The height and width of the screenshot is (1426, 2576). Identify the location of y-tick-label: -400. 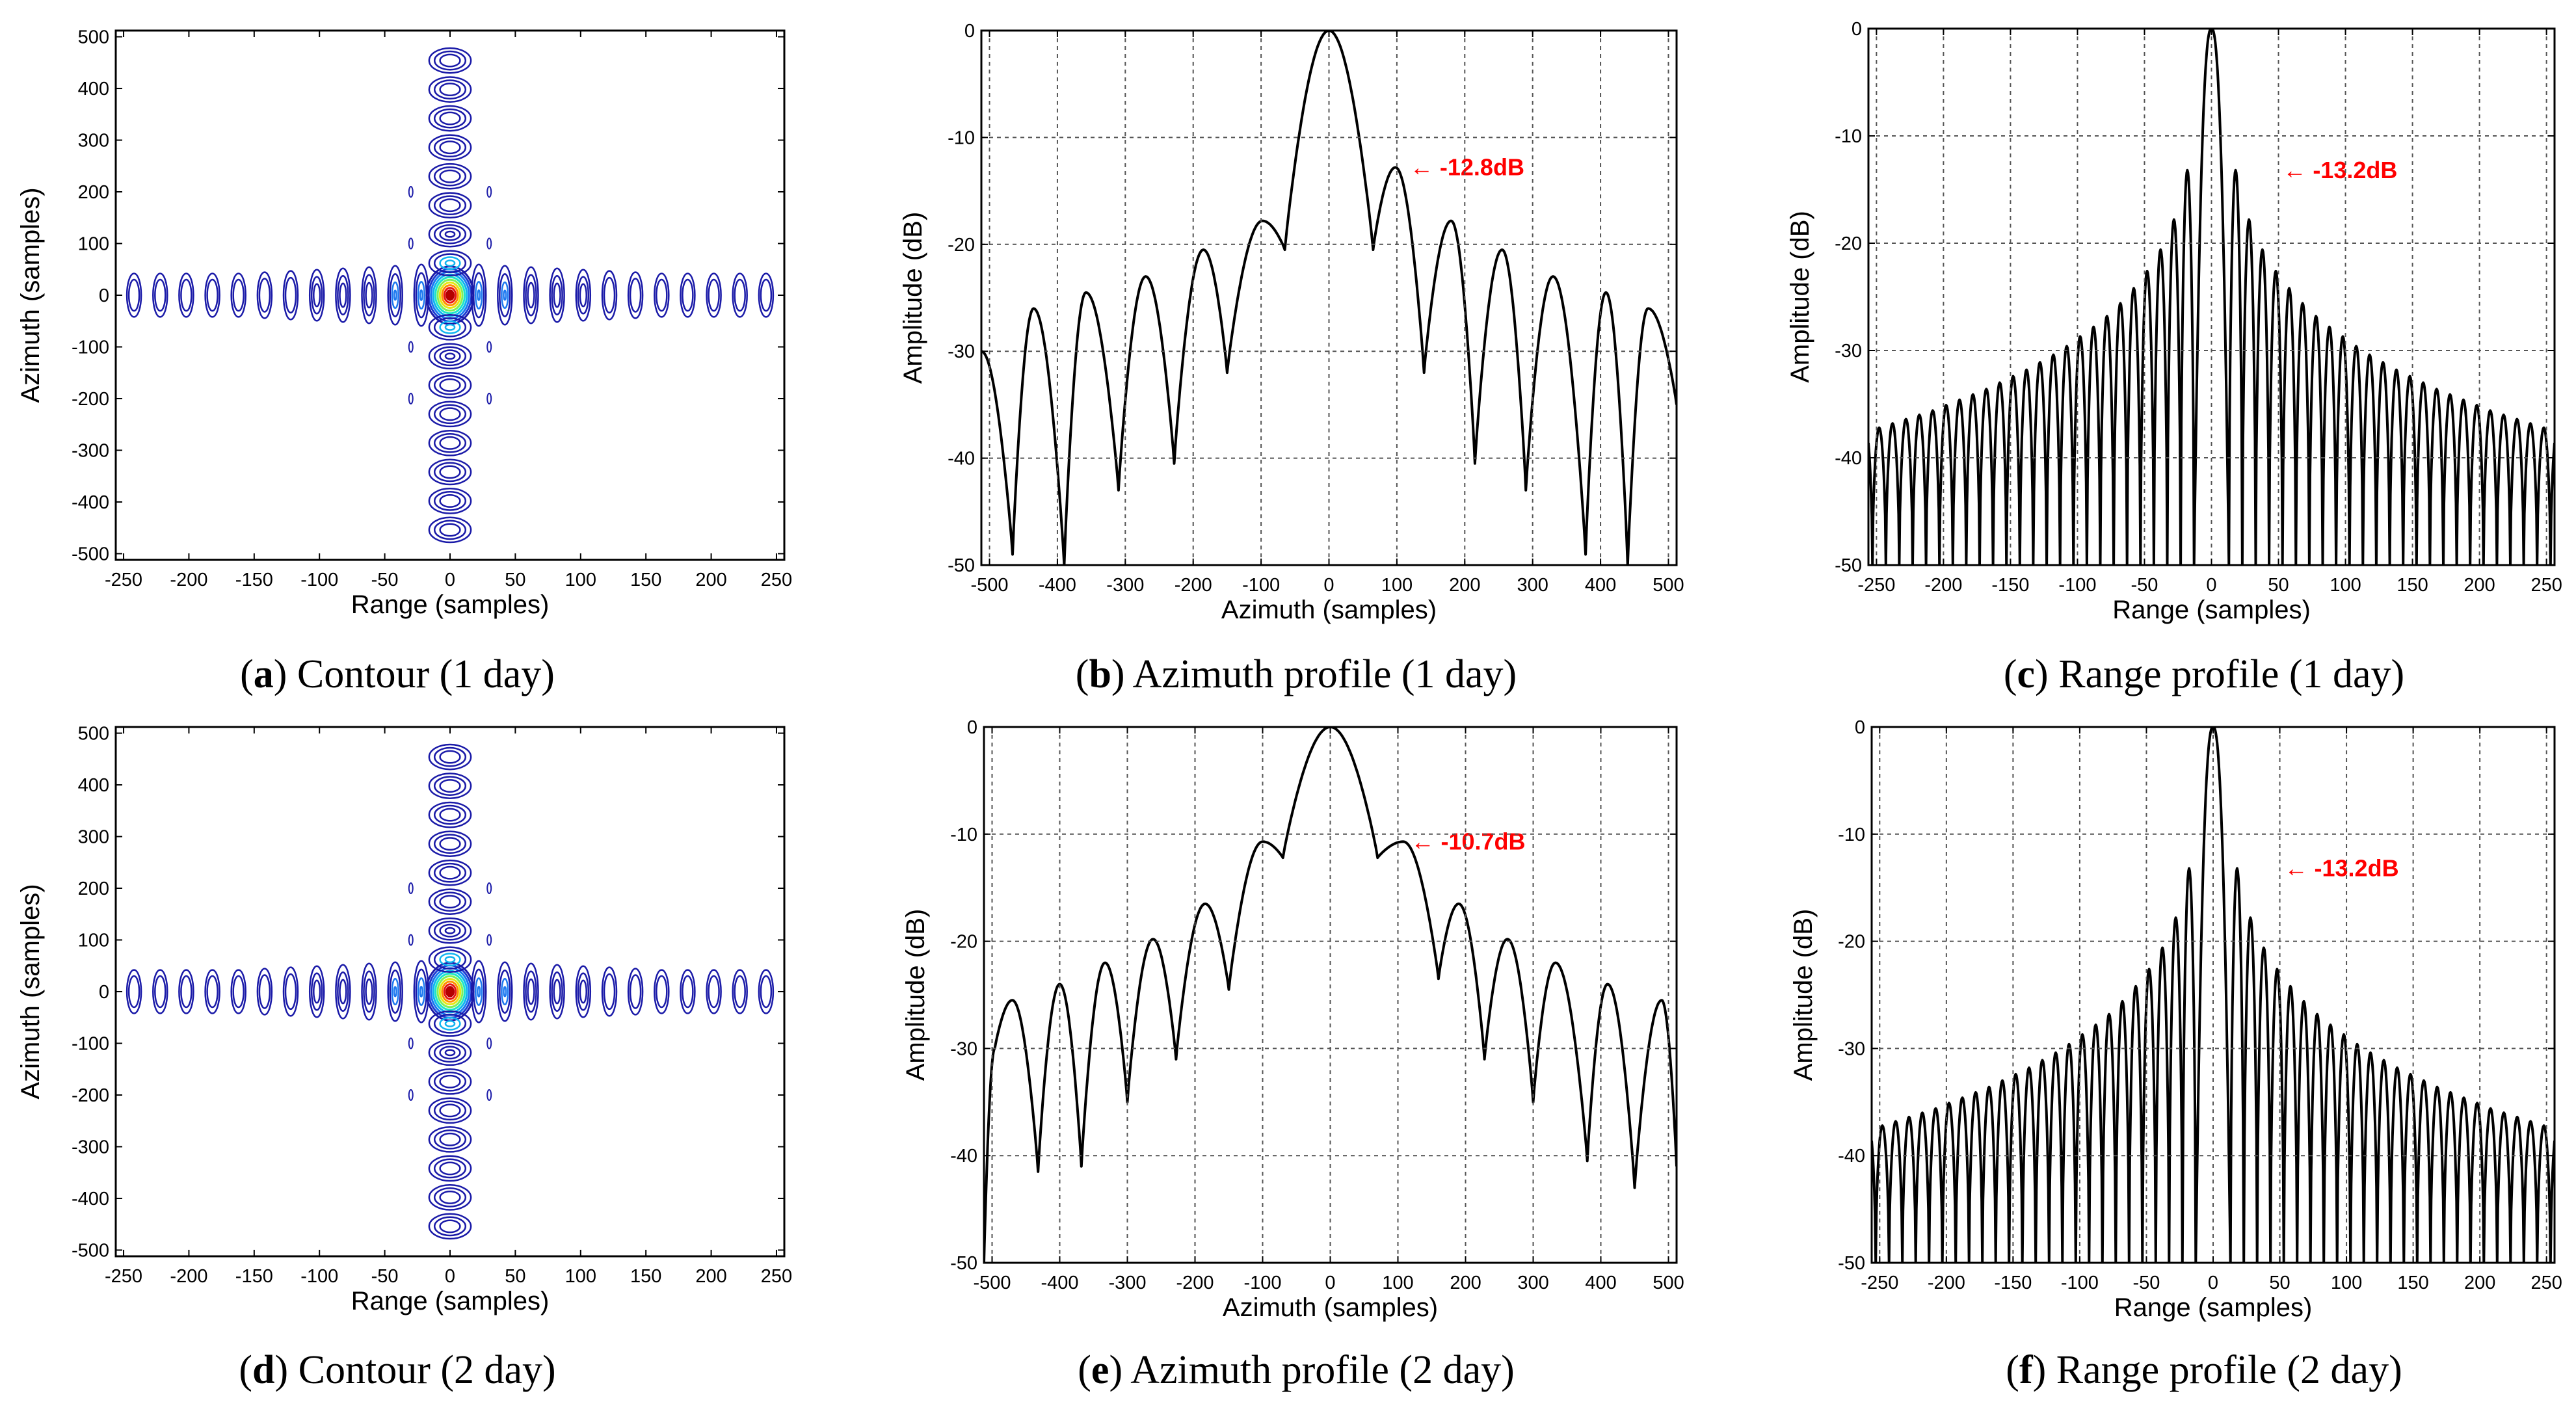
(90, 502).